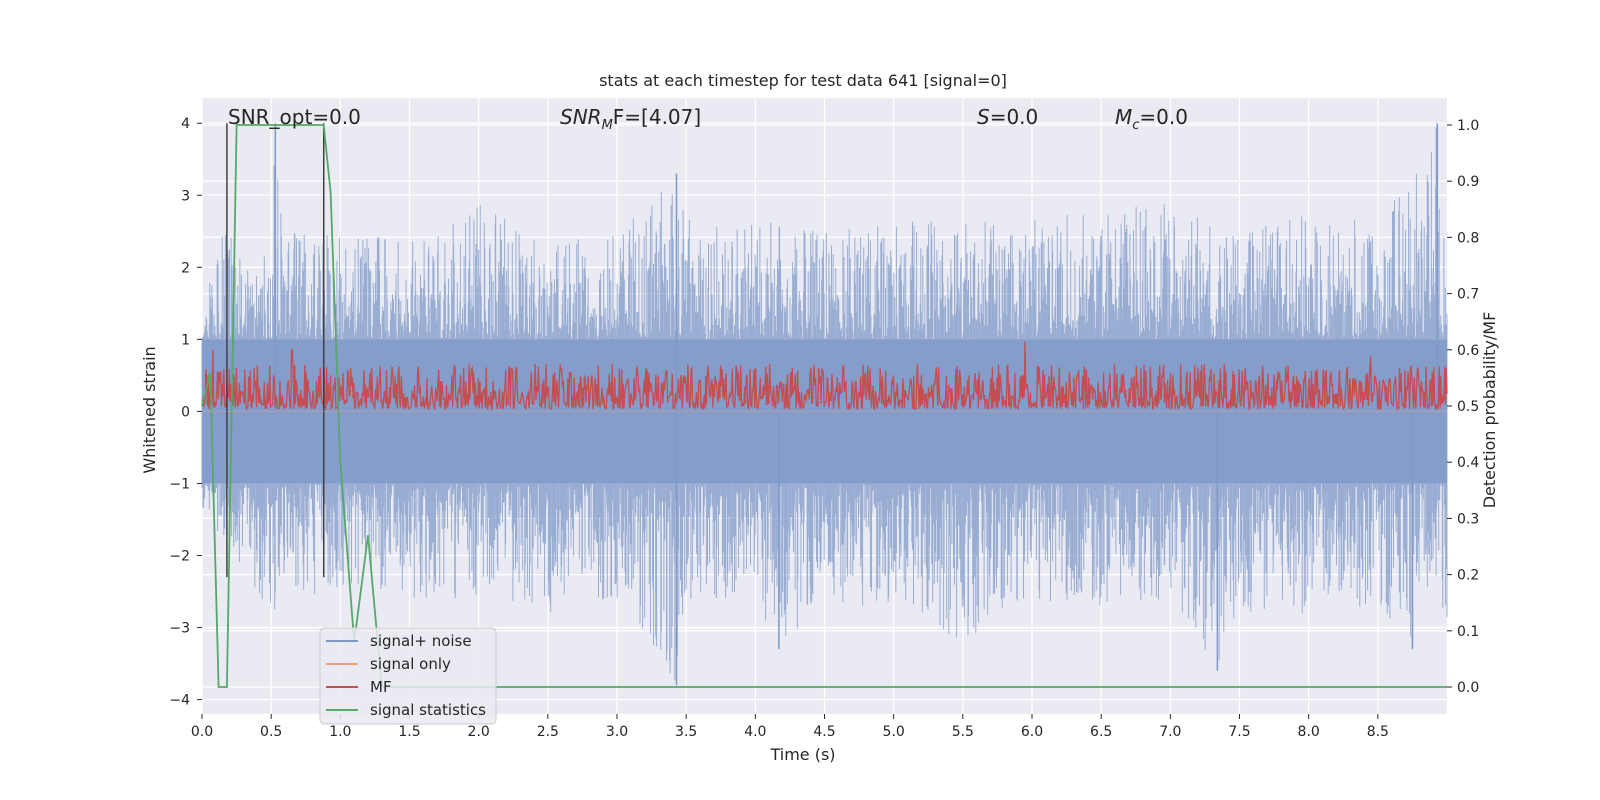 The height and width of the screenshot is (800, 1600). I want to click on x-tick-label-7: 3.5, so click(686, 732).